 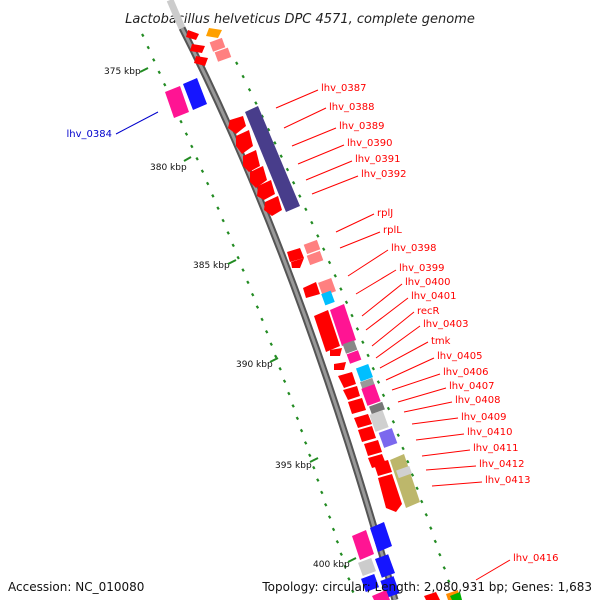 I want to click on tick-label-375: 375 kbp, so click(x=122, y=72).